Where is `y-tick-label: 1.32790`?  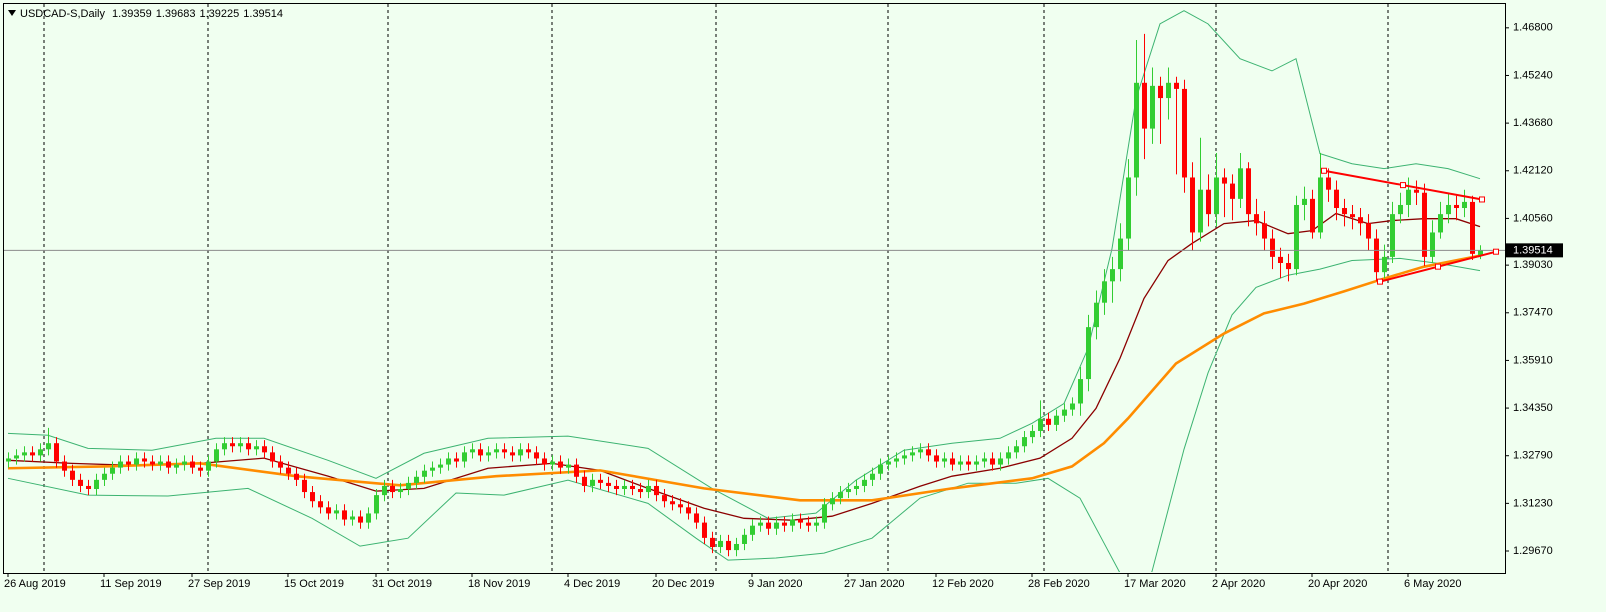
y-tick-label: 1.32790 is located at coordinates (1533, 456).